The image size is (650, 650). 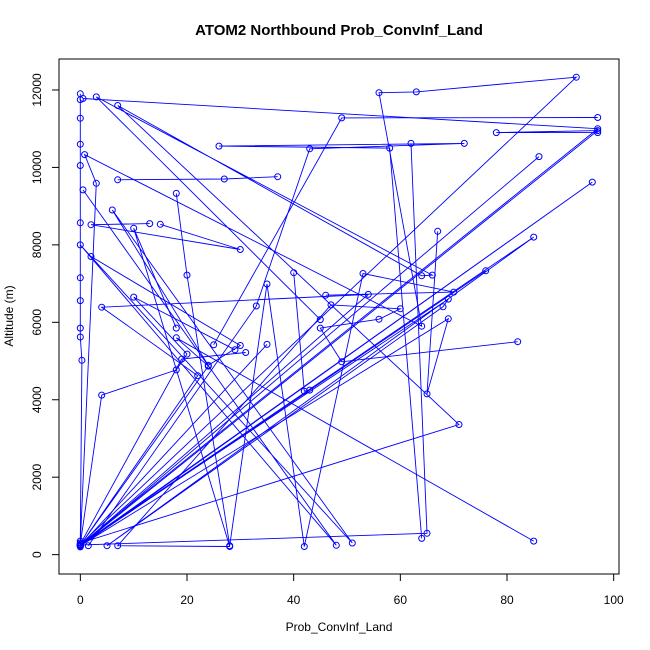 I want to click on x-tick-label: 80, so click(x=507, y=600).